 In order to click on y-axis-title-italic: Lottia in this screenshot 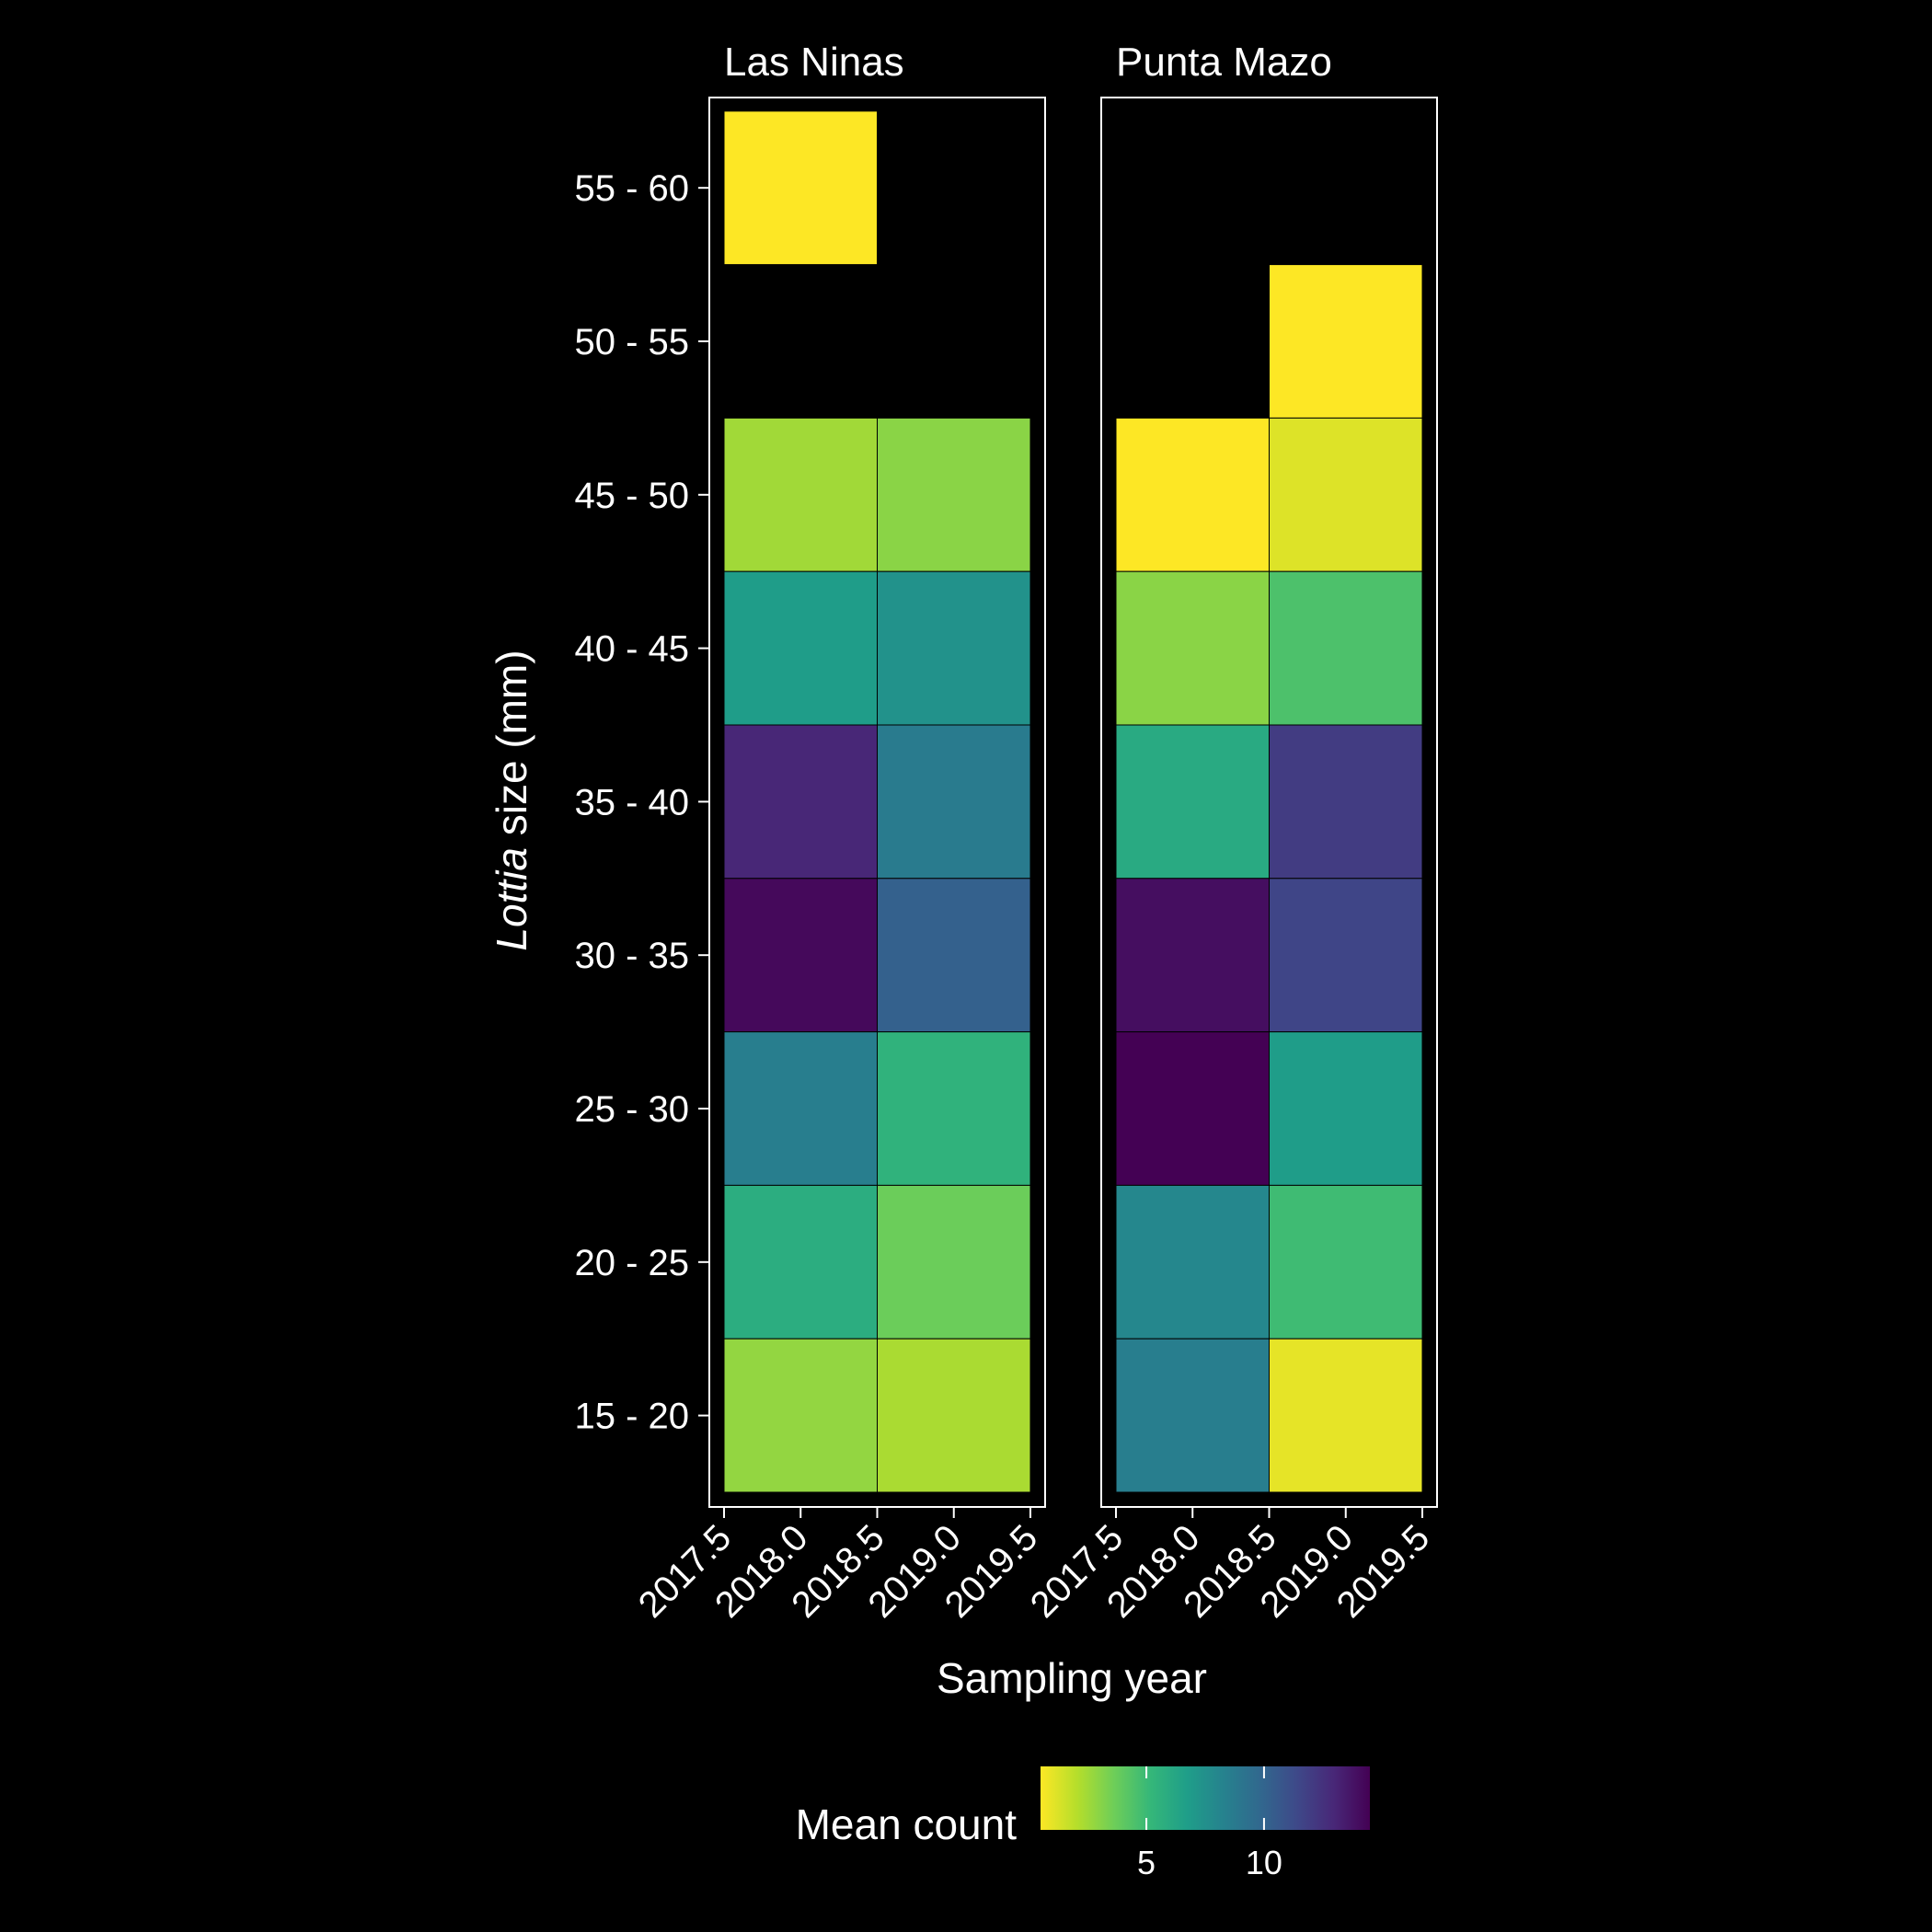, I will do `click(511, 899)`.